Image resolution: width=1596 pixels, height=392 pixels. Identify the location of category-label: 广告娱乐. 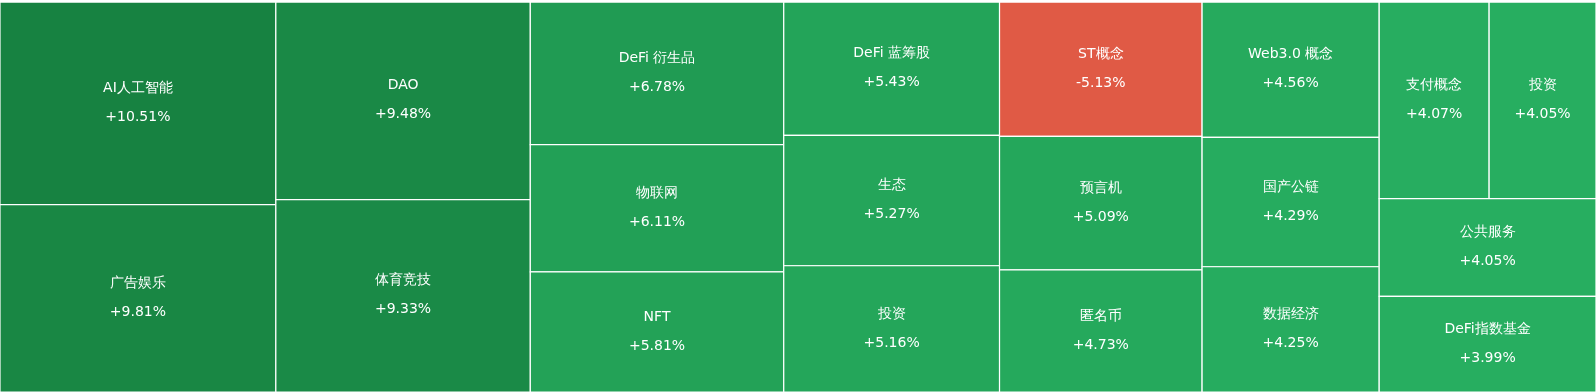
(137, 281).